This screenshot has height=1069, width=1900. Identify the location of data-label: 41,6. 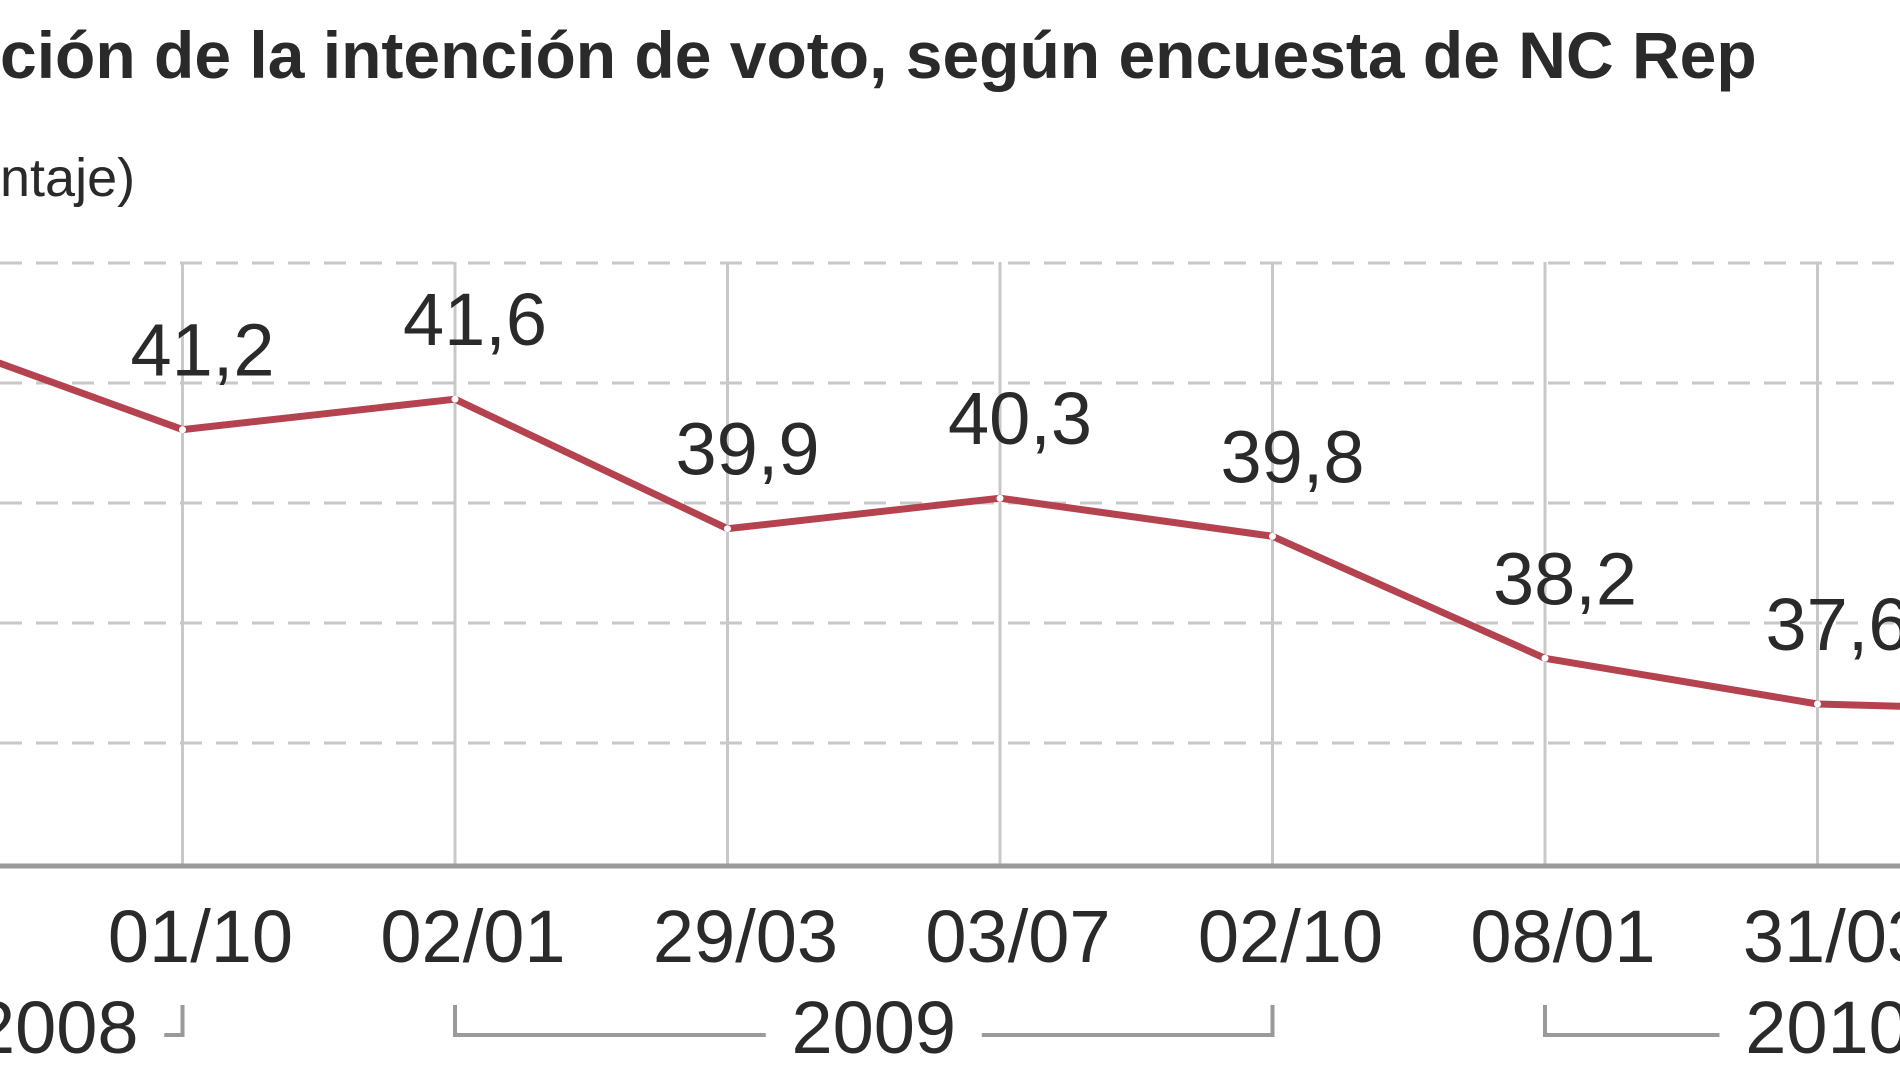
(475, 319).